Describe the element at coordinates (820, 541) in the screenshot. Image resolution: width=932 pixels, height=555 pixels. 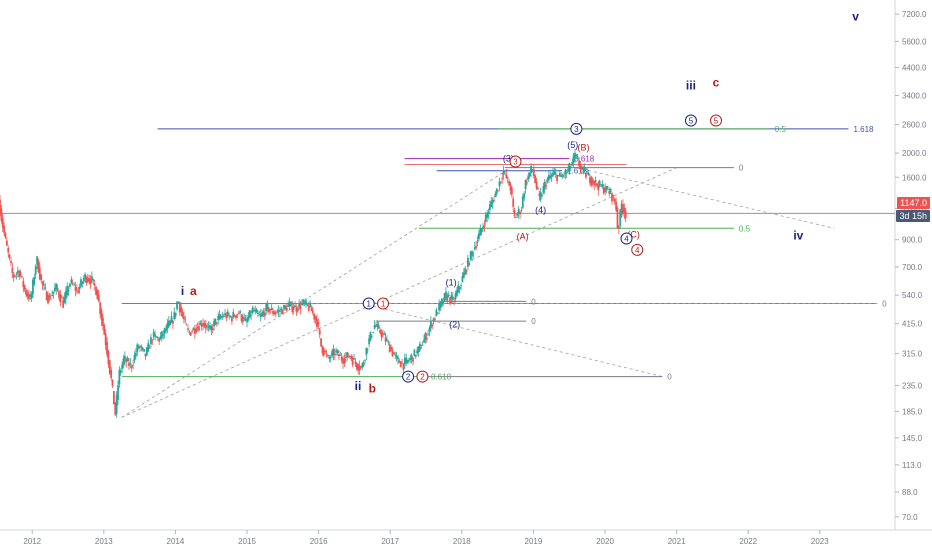
I see `x-tick-label: 2023` at that location.